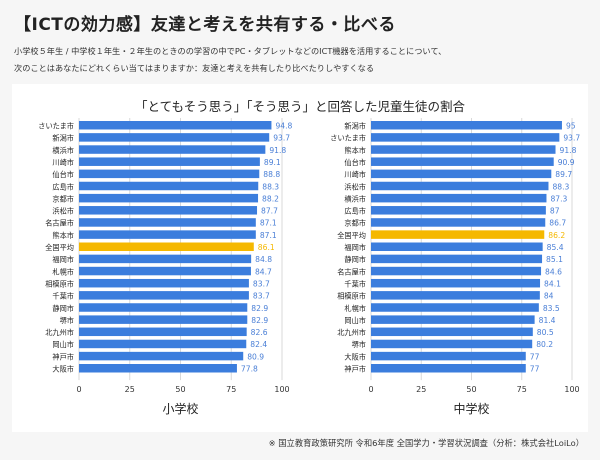  What do you see at coordinates (355, 198) in the screenshot?
I see `category-label-1-6: 横浜市` at bounding box center [355, 198].